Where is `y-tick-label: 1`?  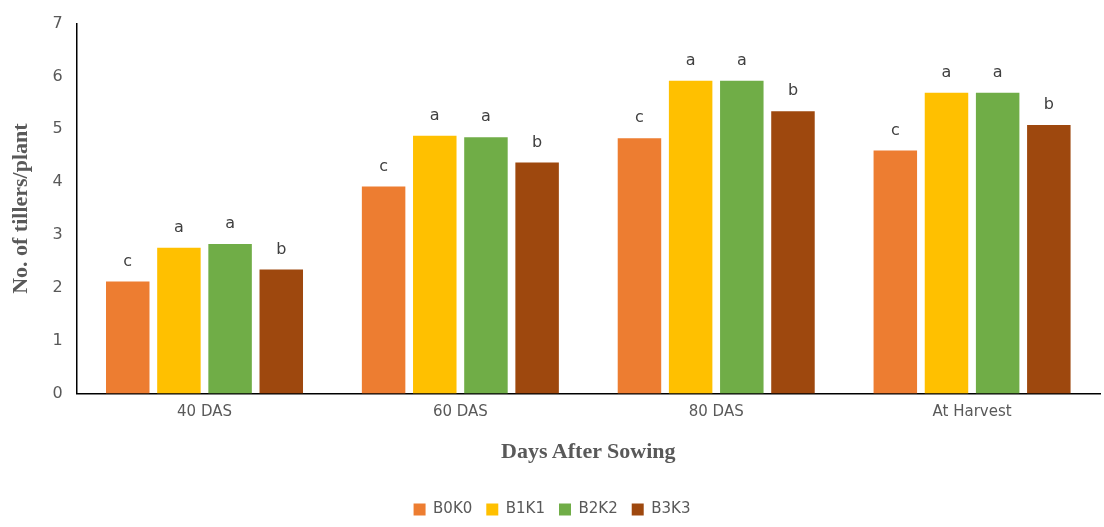 y-tick-label: 1 is located at coordinates (57, 339).